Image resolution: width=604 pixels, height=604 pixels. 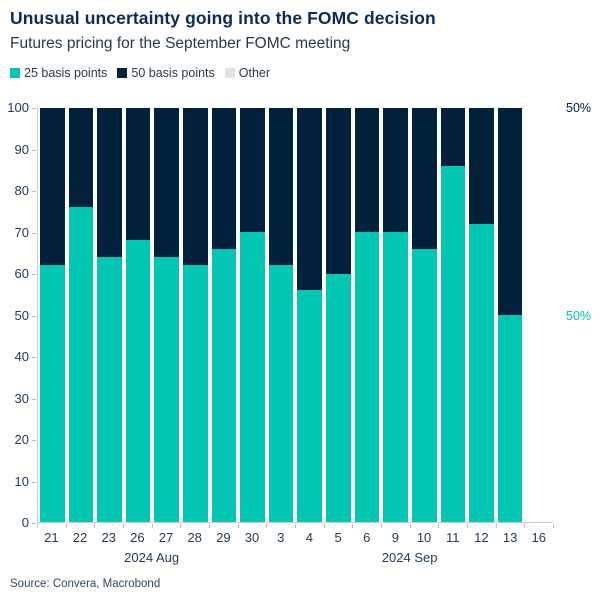 I want to click on x-tick-label: 22, so click(x=80, y=537).